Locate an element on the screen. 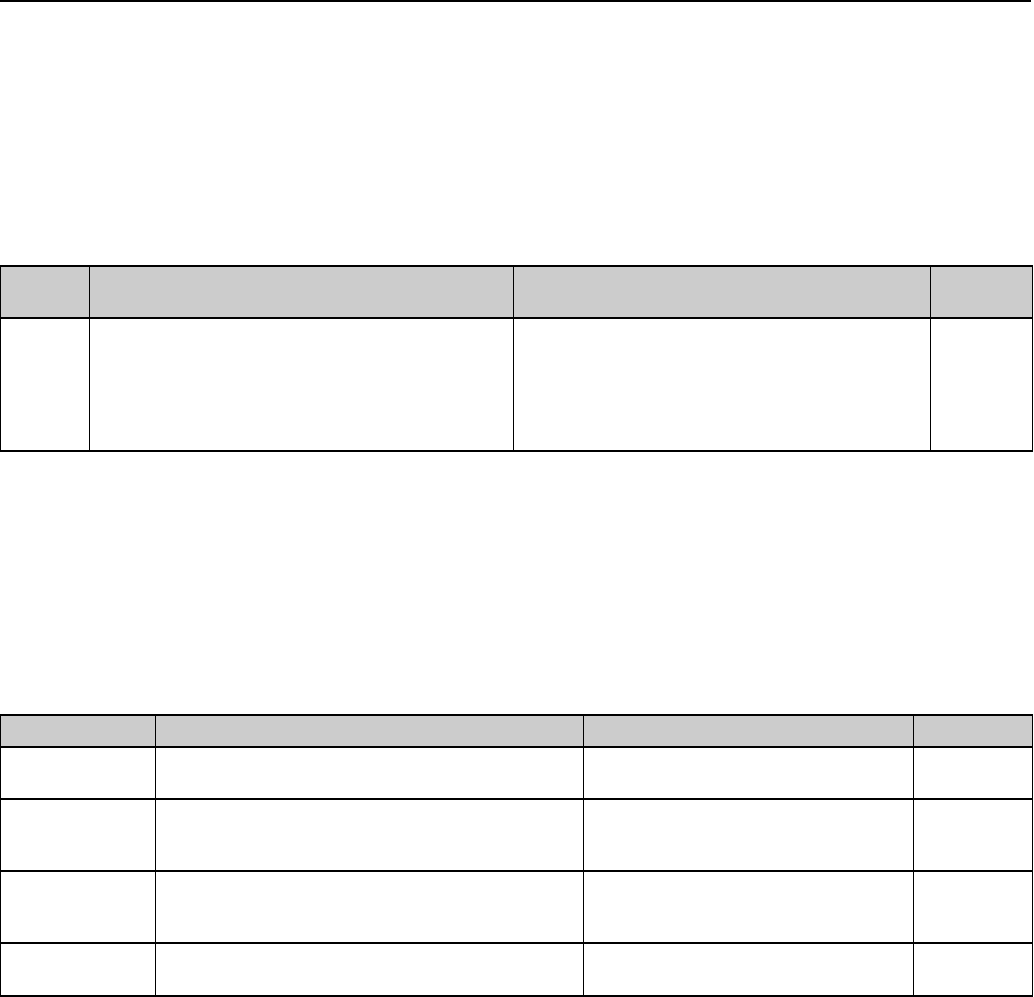  top-rule is located at coordinates (515, 1).